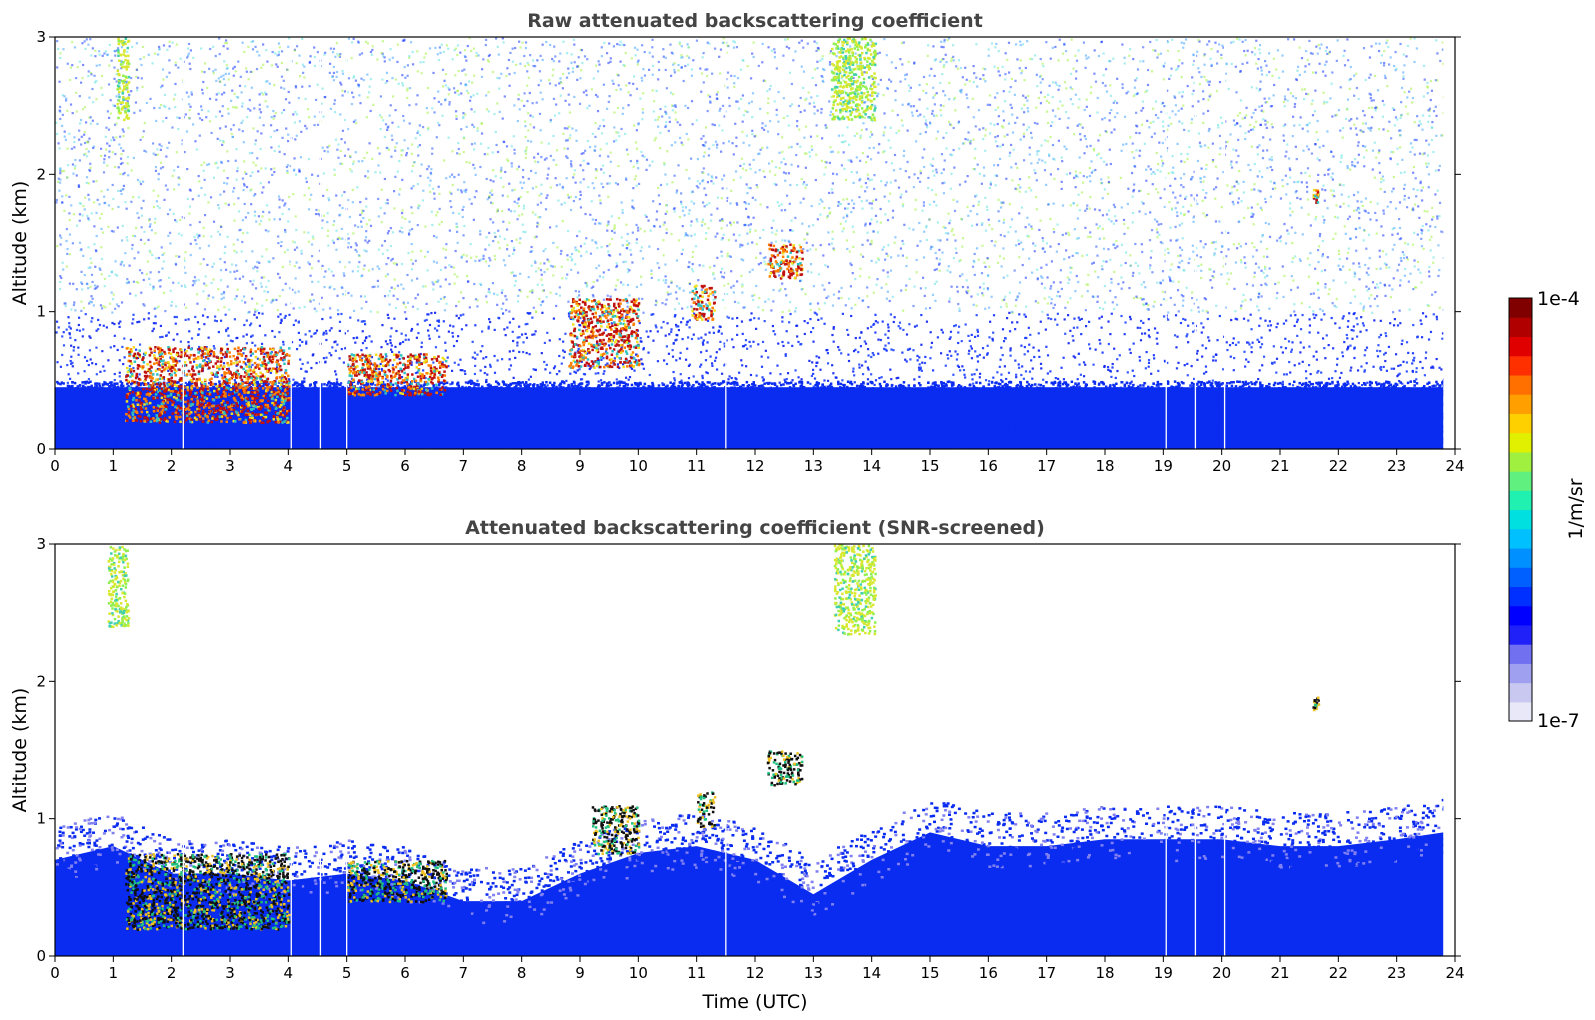  I want to click on colorbar-unit-label: 1/m/sr, so click(1576, 508).